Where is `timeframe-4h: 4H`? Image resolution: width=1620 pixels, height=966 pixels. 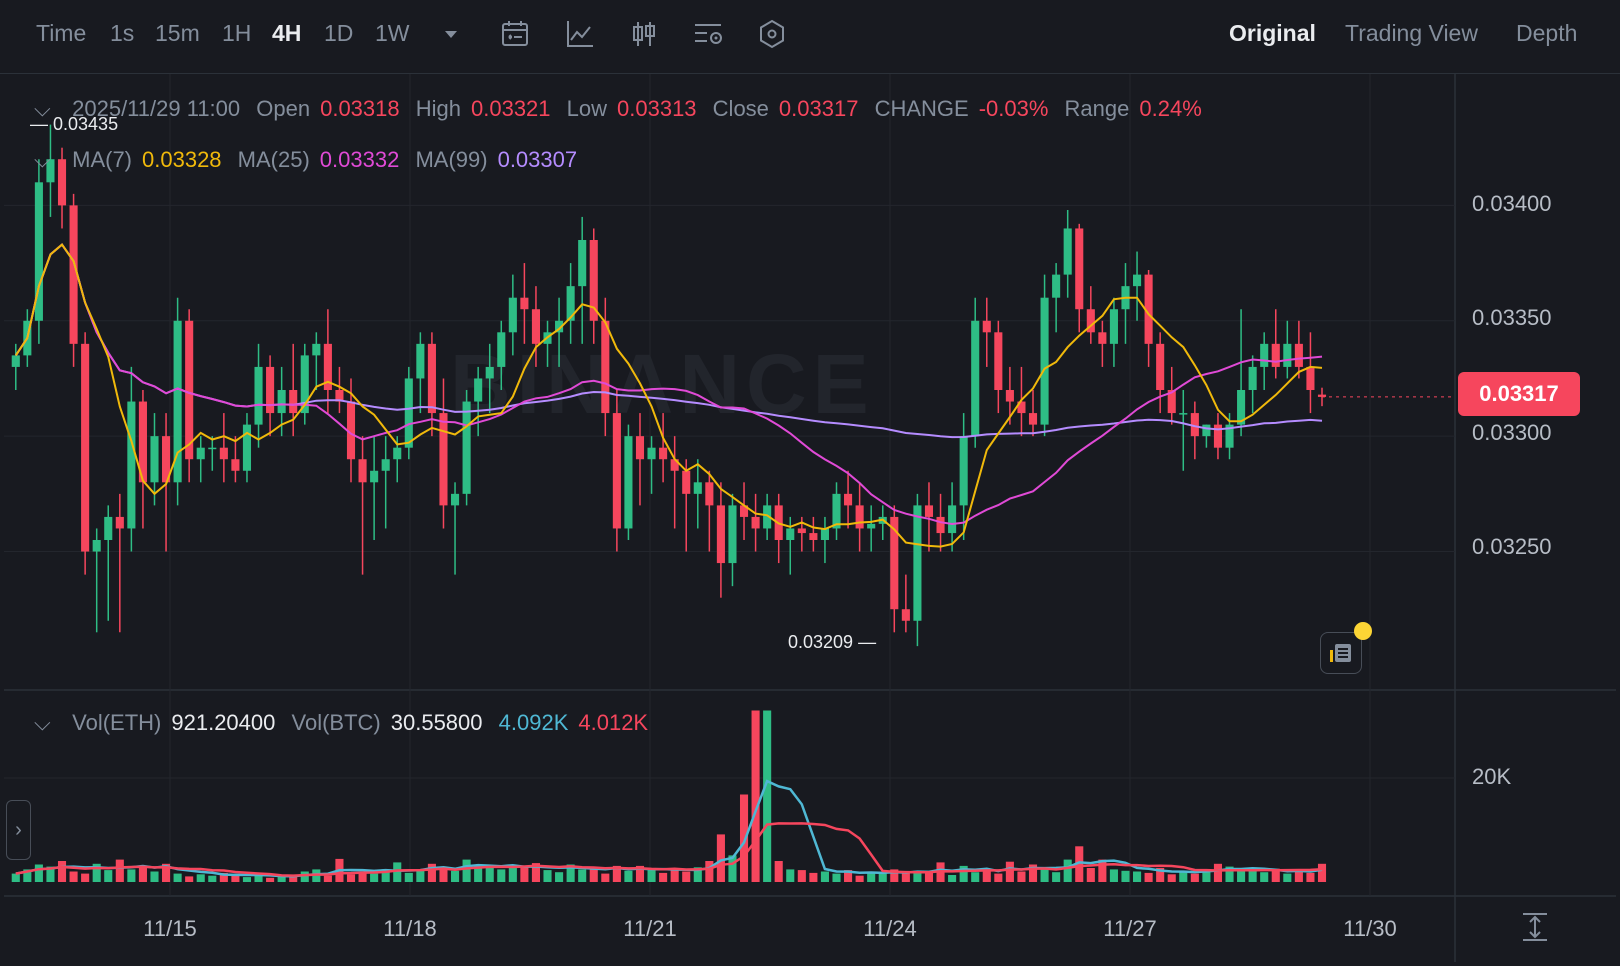 timeframe-4h: 4H is located at coordinates (287, 33).